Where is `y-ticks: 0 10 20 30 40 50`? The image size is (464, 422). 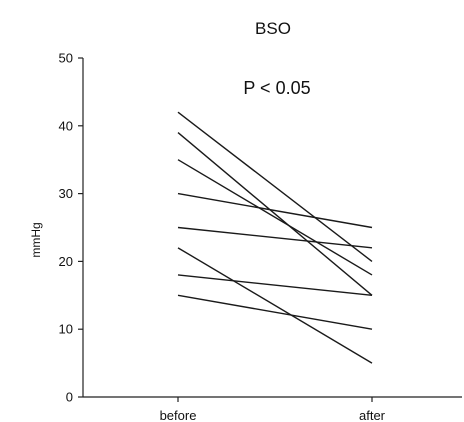 y-ticks: 0 10 20 30 40 50 is located at coordinates (71, 228).